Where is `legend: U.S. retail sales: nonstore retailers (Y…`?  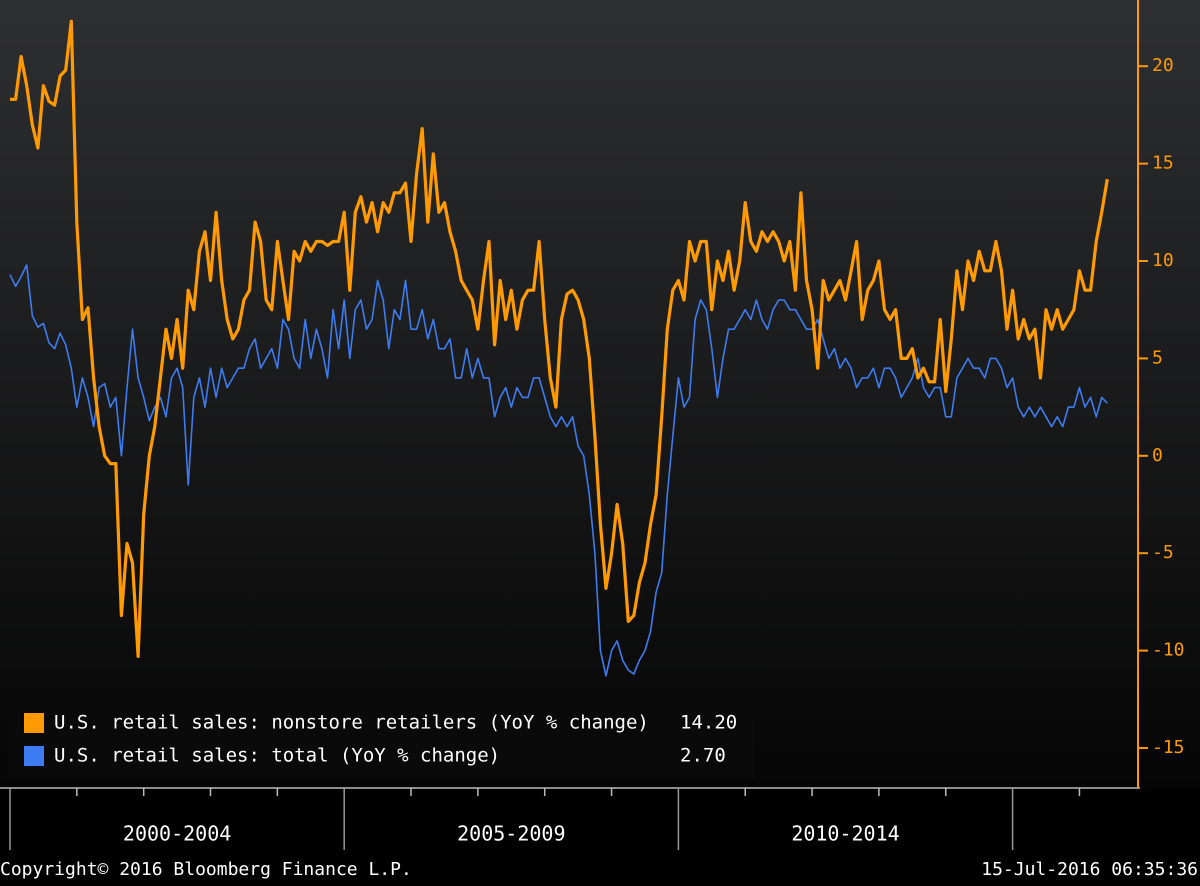
legend: U.S. retail sales: nonstore retailers (Y… is located at coordinates (381, 735).